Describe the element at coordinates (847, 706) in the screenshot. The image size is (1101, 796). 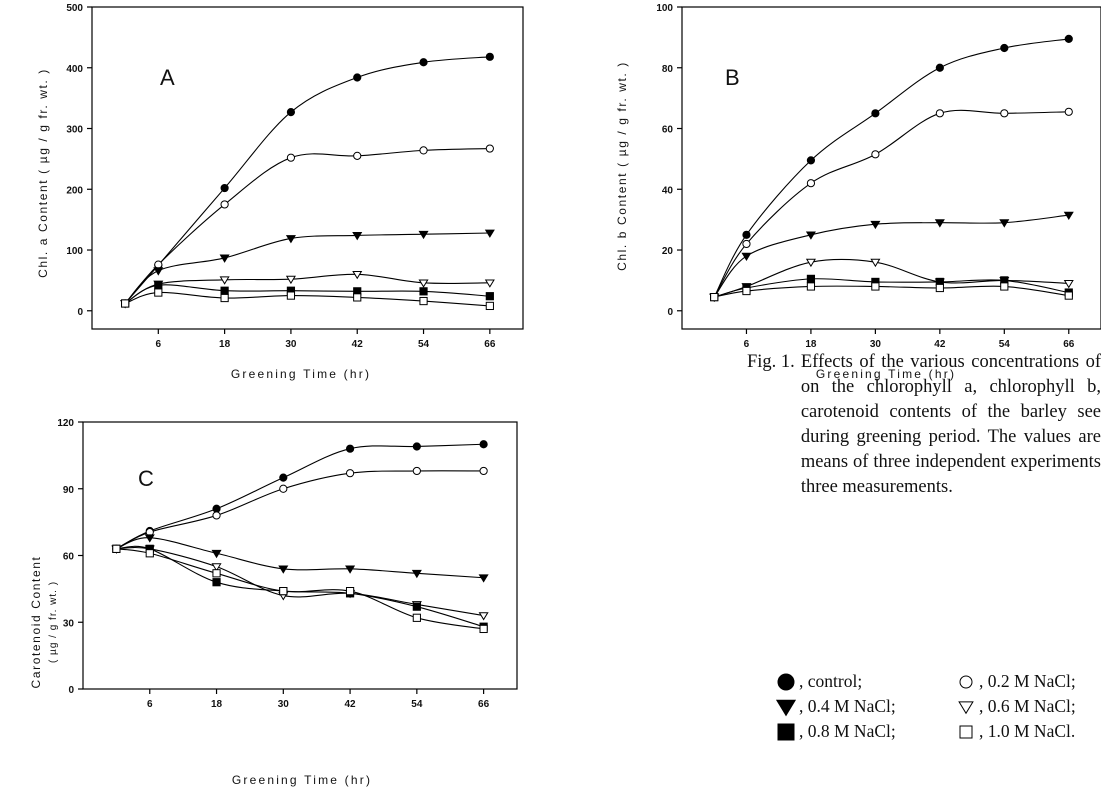
I see `legend-label: , 0.4 M NaCl;` at that location.